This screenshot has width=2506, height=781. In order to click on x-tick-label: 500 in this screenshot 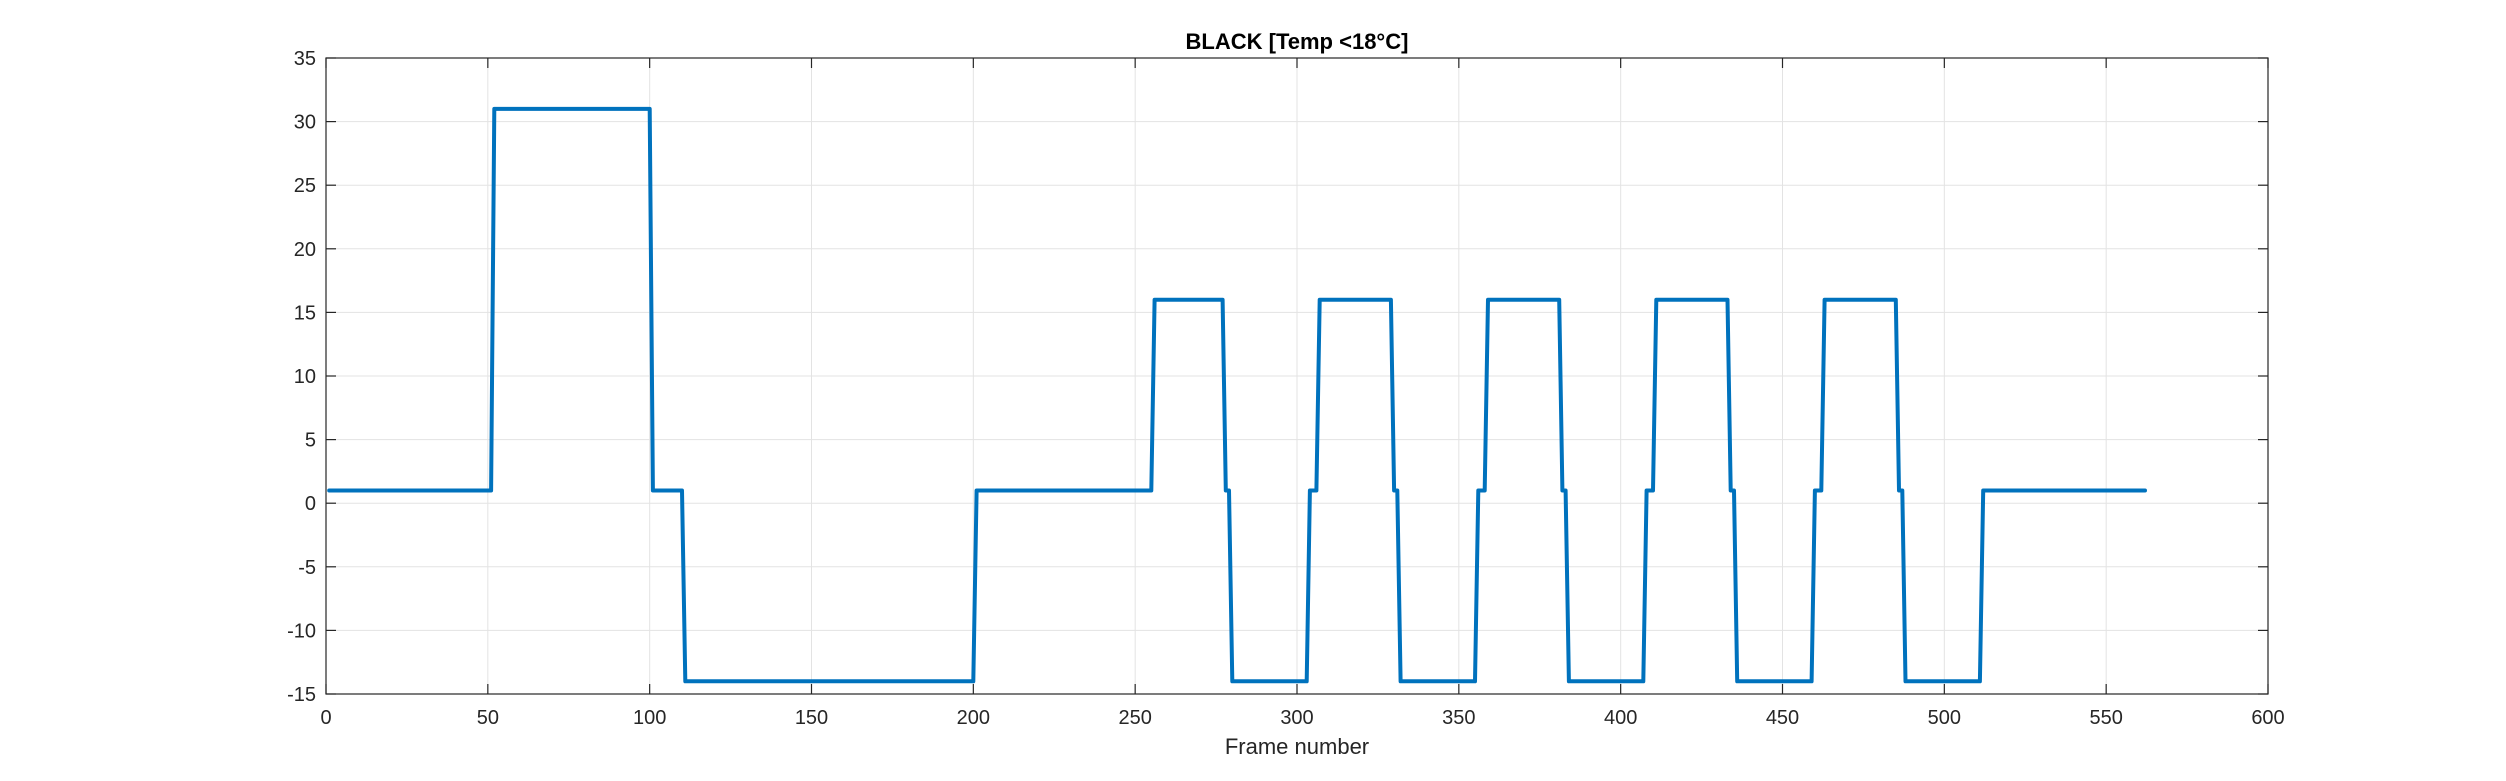, I will do `click(1944, 718)`.